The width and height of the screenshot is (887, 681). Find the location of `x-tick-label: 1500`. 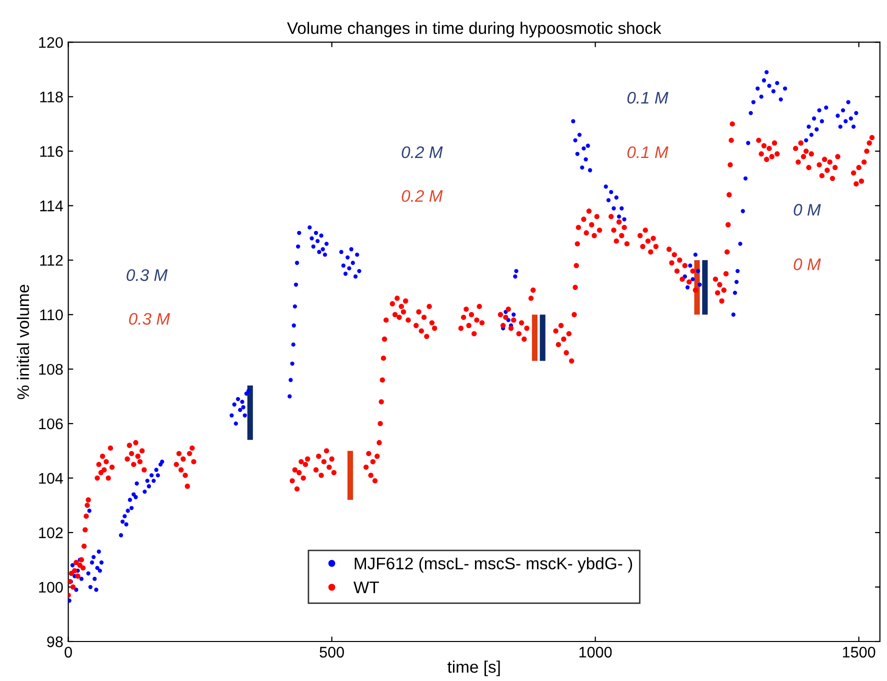

x-tick-label: 1500 is located at coordinates (859, 652).